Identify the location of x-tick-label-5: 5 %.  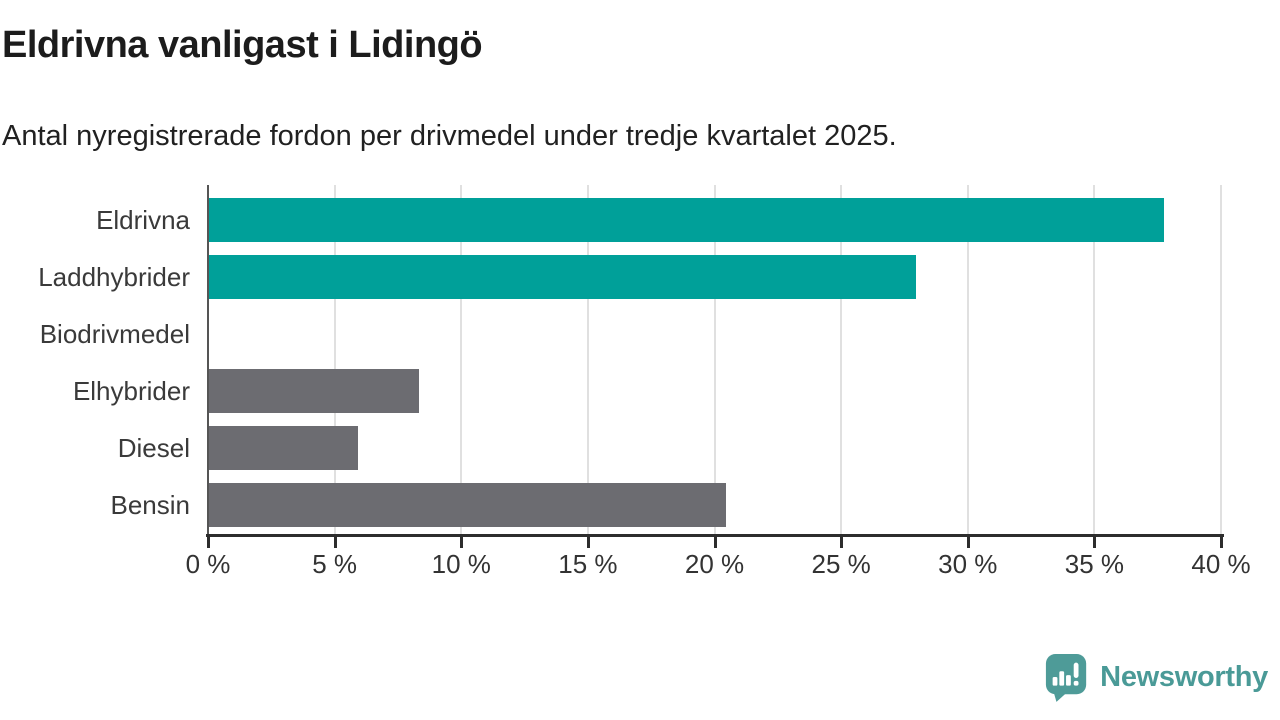
(335, 564).